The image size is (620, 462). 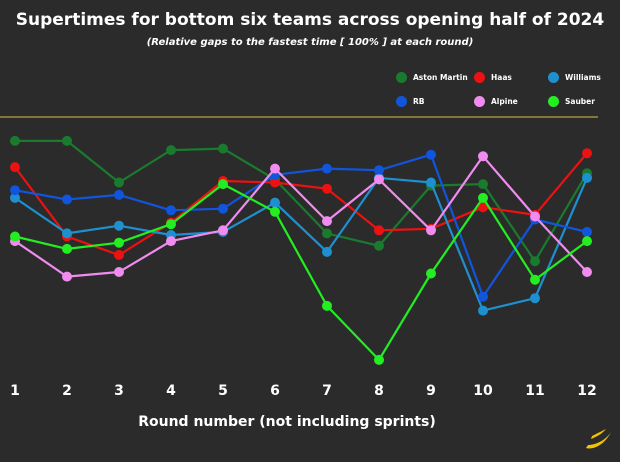 I want to click on x-tick-label-6: 6, so click(x=275, y=391).